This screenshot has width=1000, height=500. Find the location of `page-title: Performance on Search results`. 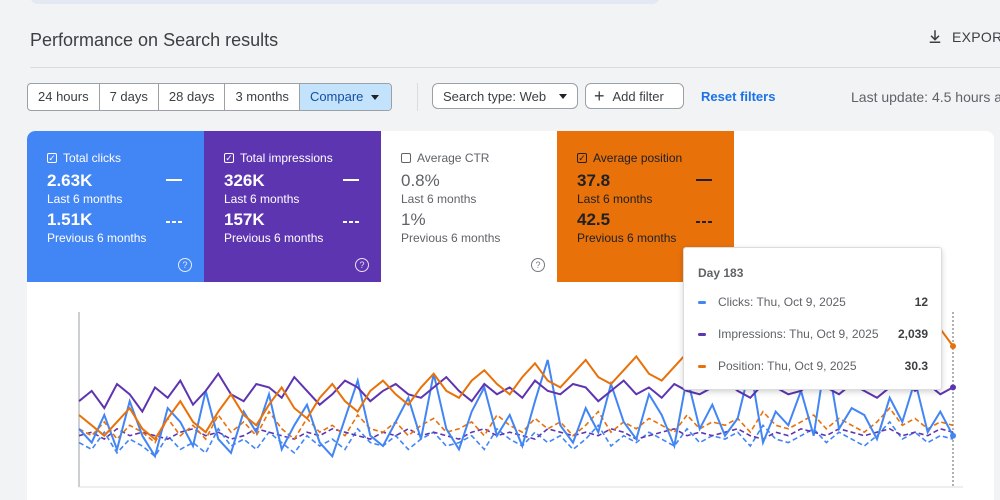

page-title: Performance on Search results is located at coordinates (154, 40).